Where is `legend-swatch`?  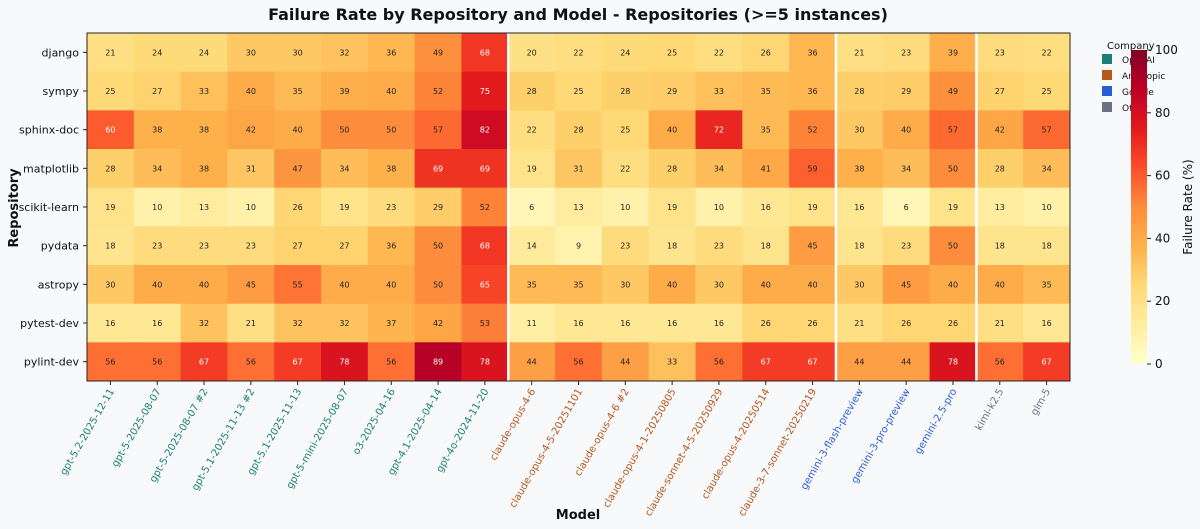 legend-swatch is located at coordinates (1107, 107).